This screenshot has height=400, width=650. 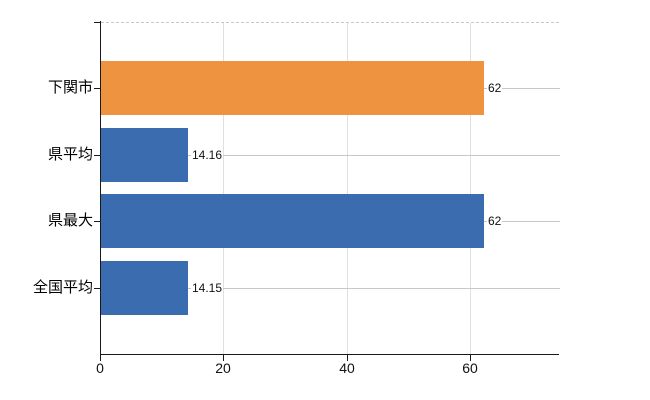 I want to click on value-label: 14.15, so click(x=207, y=288).